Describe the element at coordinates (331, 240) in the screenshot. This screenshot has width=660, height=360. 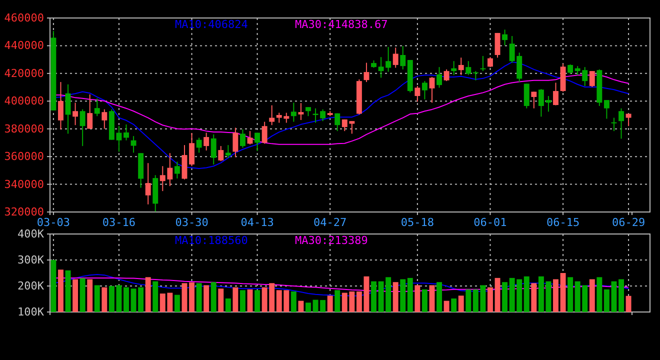
I see `text: MA30:213389` at that location.